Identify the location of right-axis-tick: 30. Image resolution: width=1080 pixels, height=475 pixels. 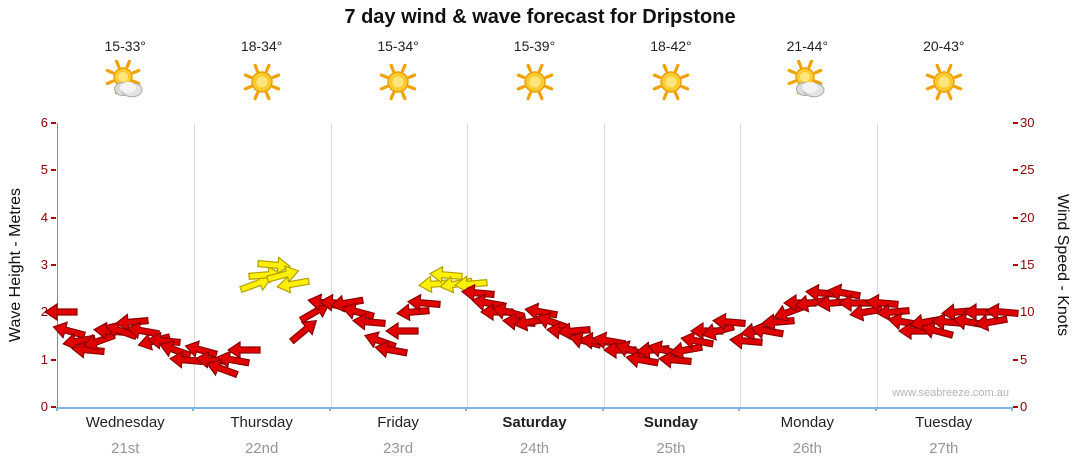
(1027, 122).